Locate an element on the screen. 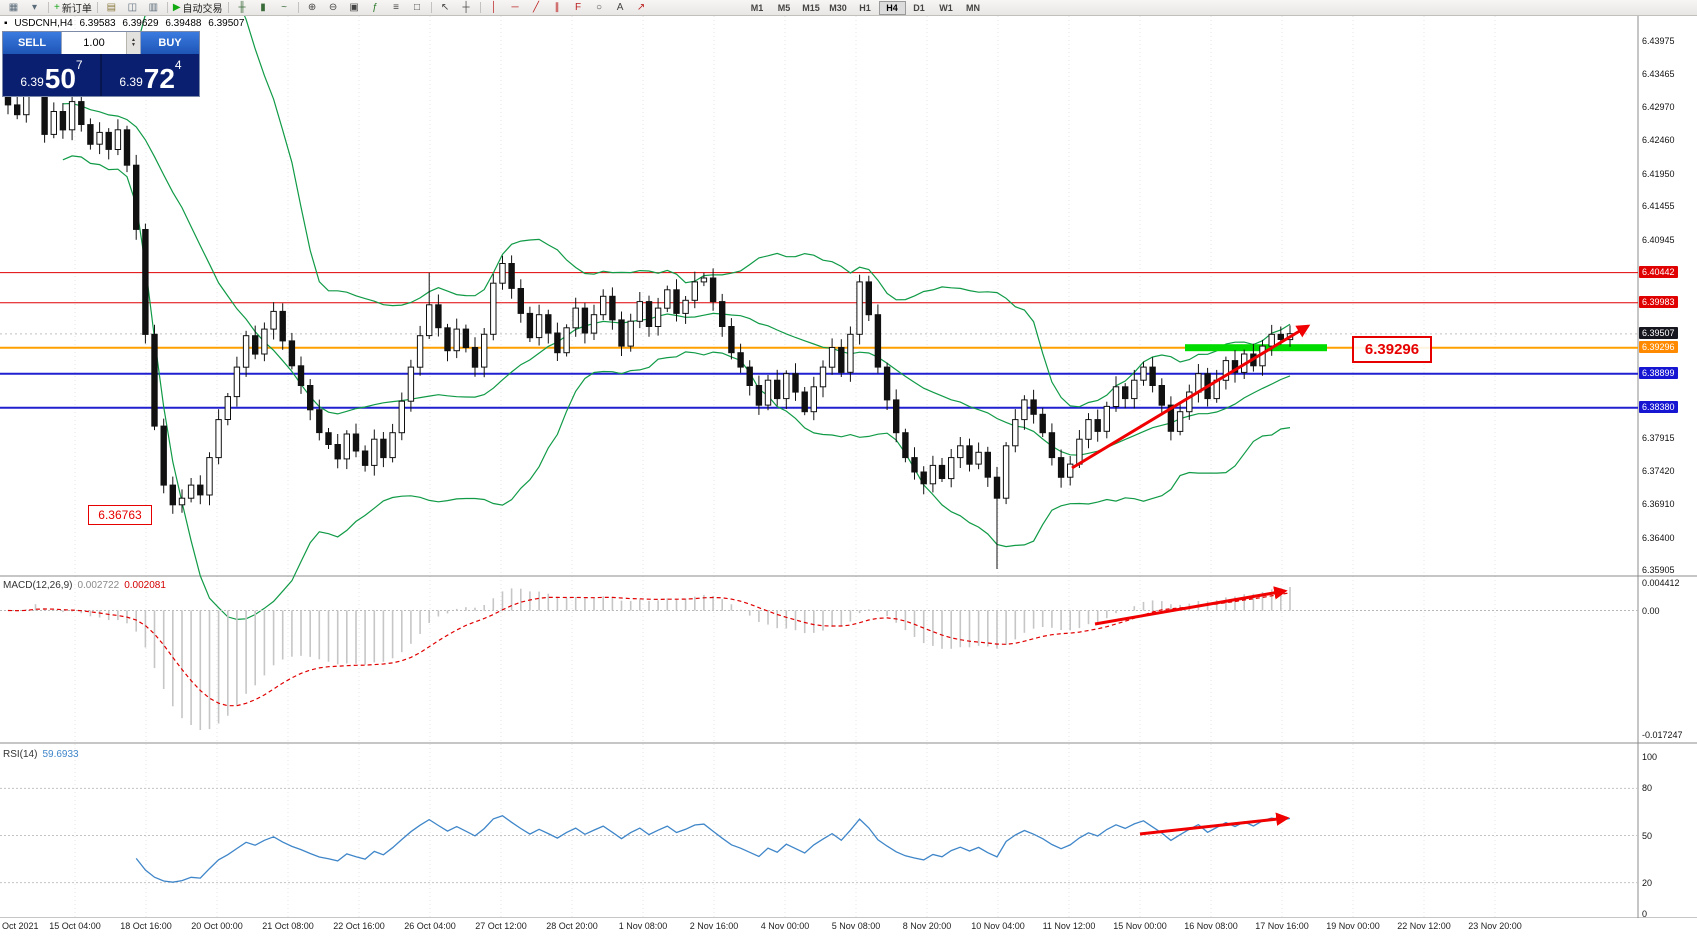 This screenshot has height=937, width=1697. spinner-down-icon: ▼ is located at coordinates (133, 45).